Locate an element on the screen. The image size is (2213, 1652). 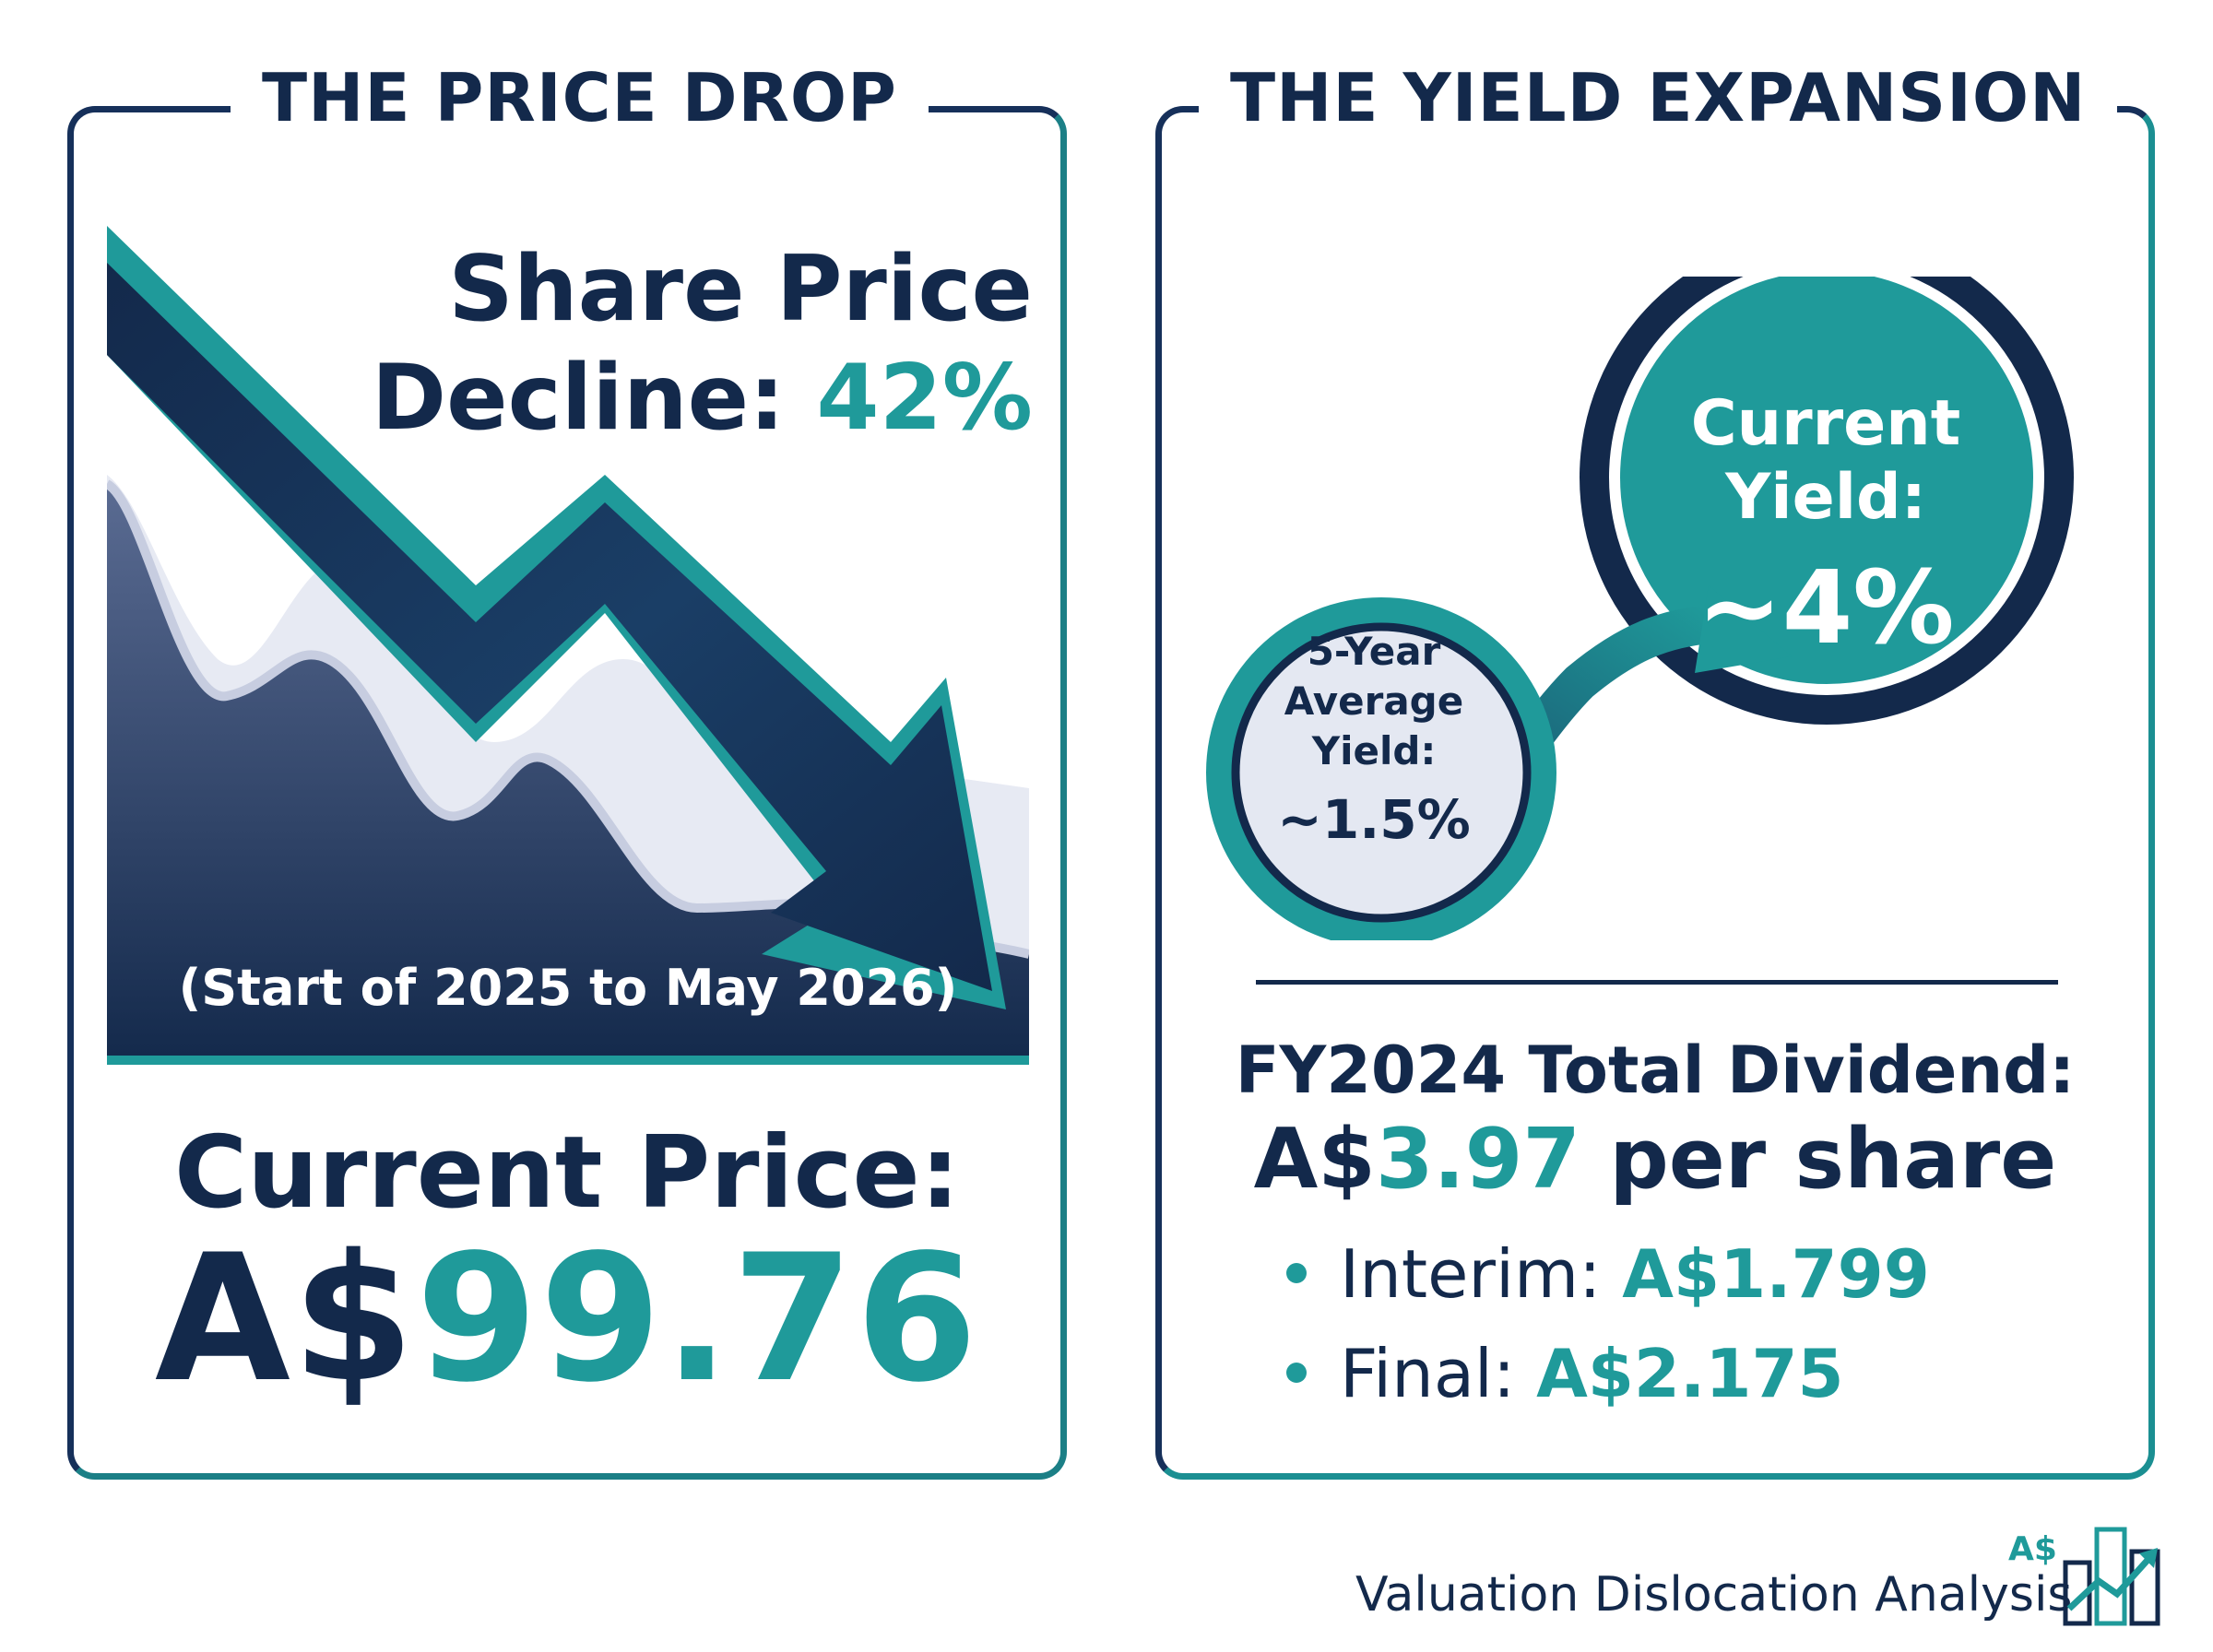
average-yield-value: ~1.5% is located at coordinates (1374, 819).